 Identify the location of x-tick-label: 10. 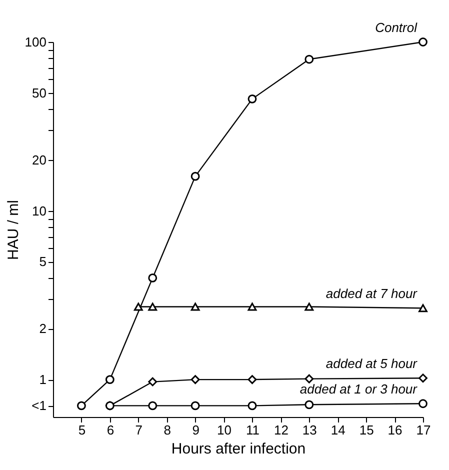
(224, 430).